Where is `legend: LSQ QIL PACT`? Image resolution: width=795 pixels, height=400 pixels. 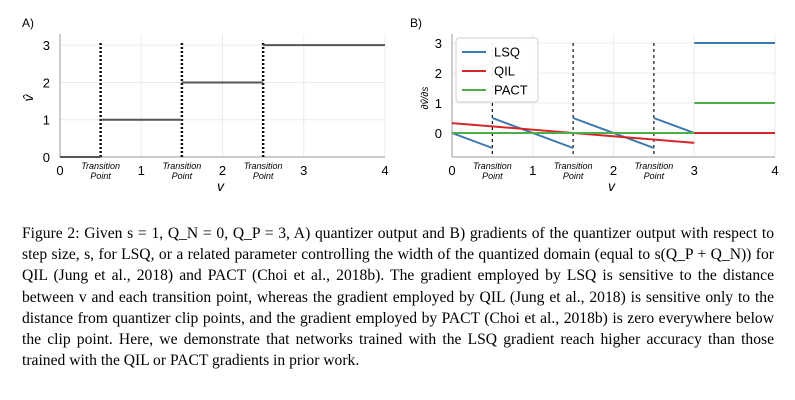 legend: LSQ QIL PACT is located at coordinates (497, 70).